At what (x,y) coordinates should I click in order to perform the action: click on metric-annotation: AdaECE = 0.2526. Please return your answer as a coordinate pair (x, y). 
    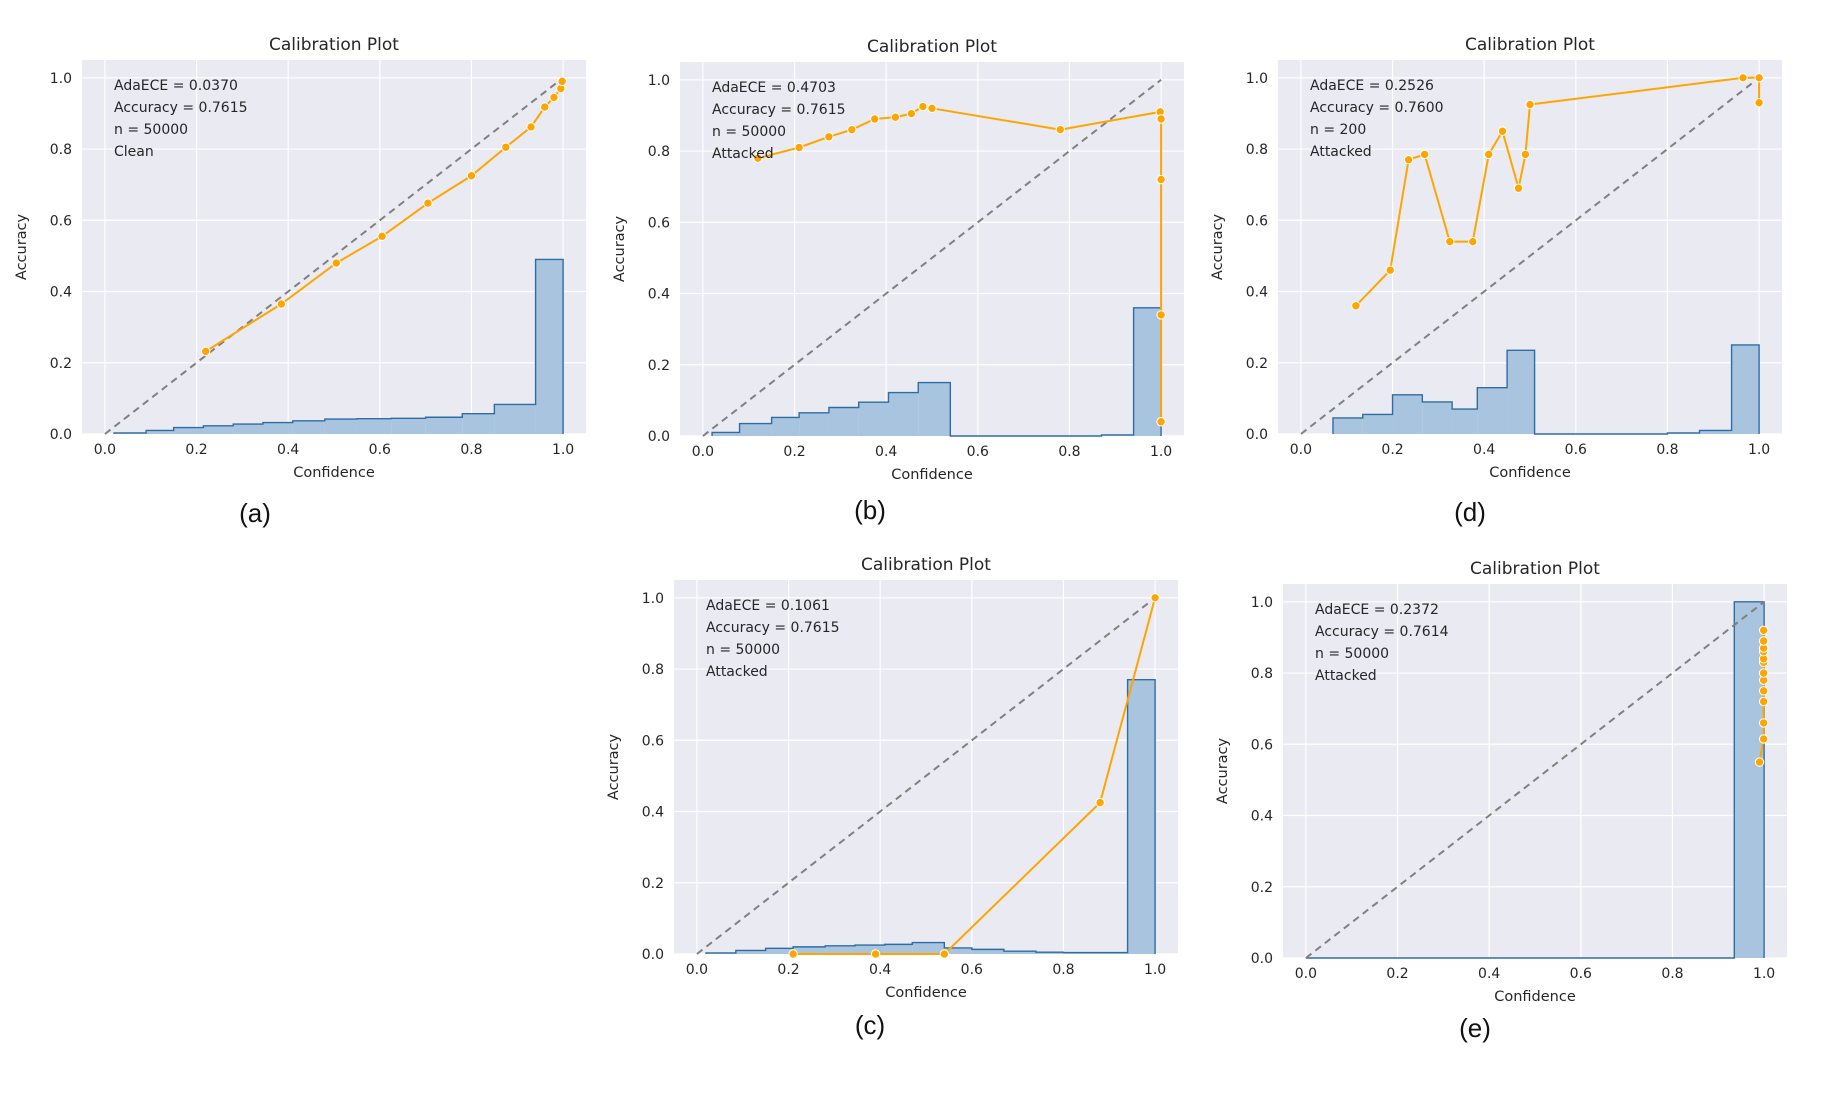
    Looking at the image, I should click on (1372, 86).